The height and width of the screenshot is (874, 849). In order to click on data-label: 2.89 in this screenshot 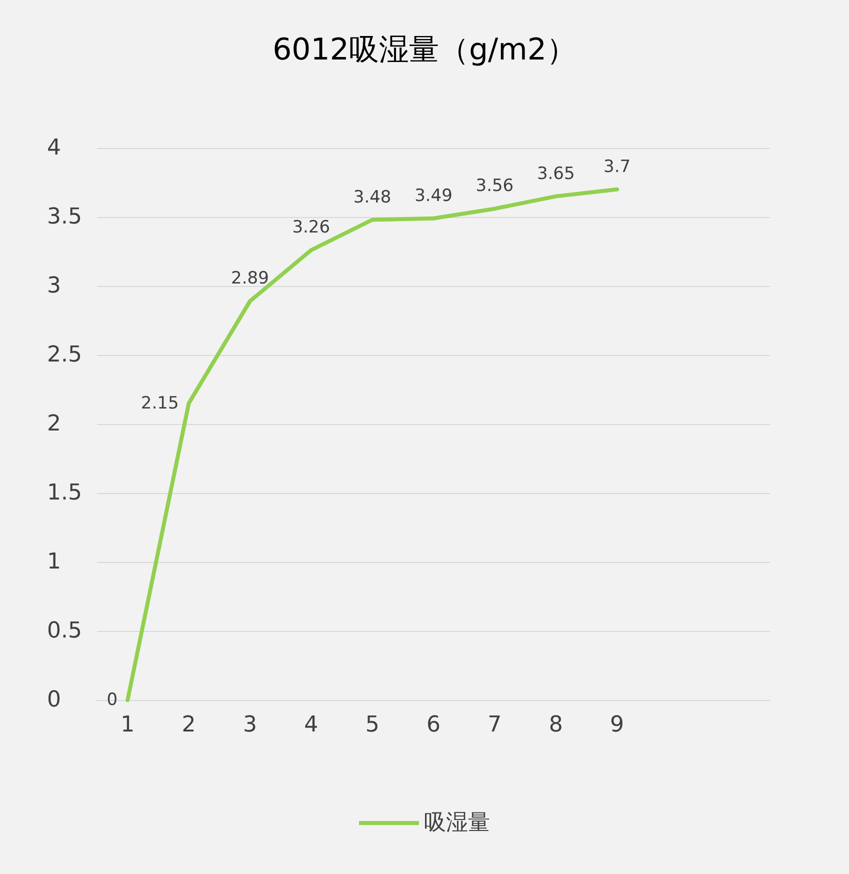, I will do `click(250, 278)`.